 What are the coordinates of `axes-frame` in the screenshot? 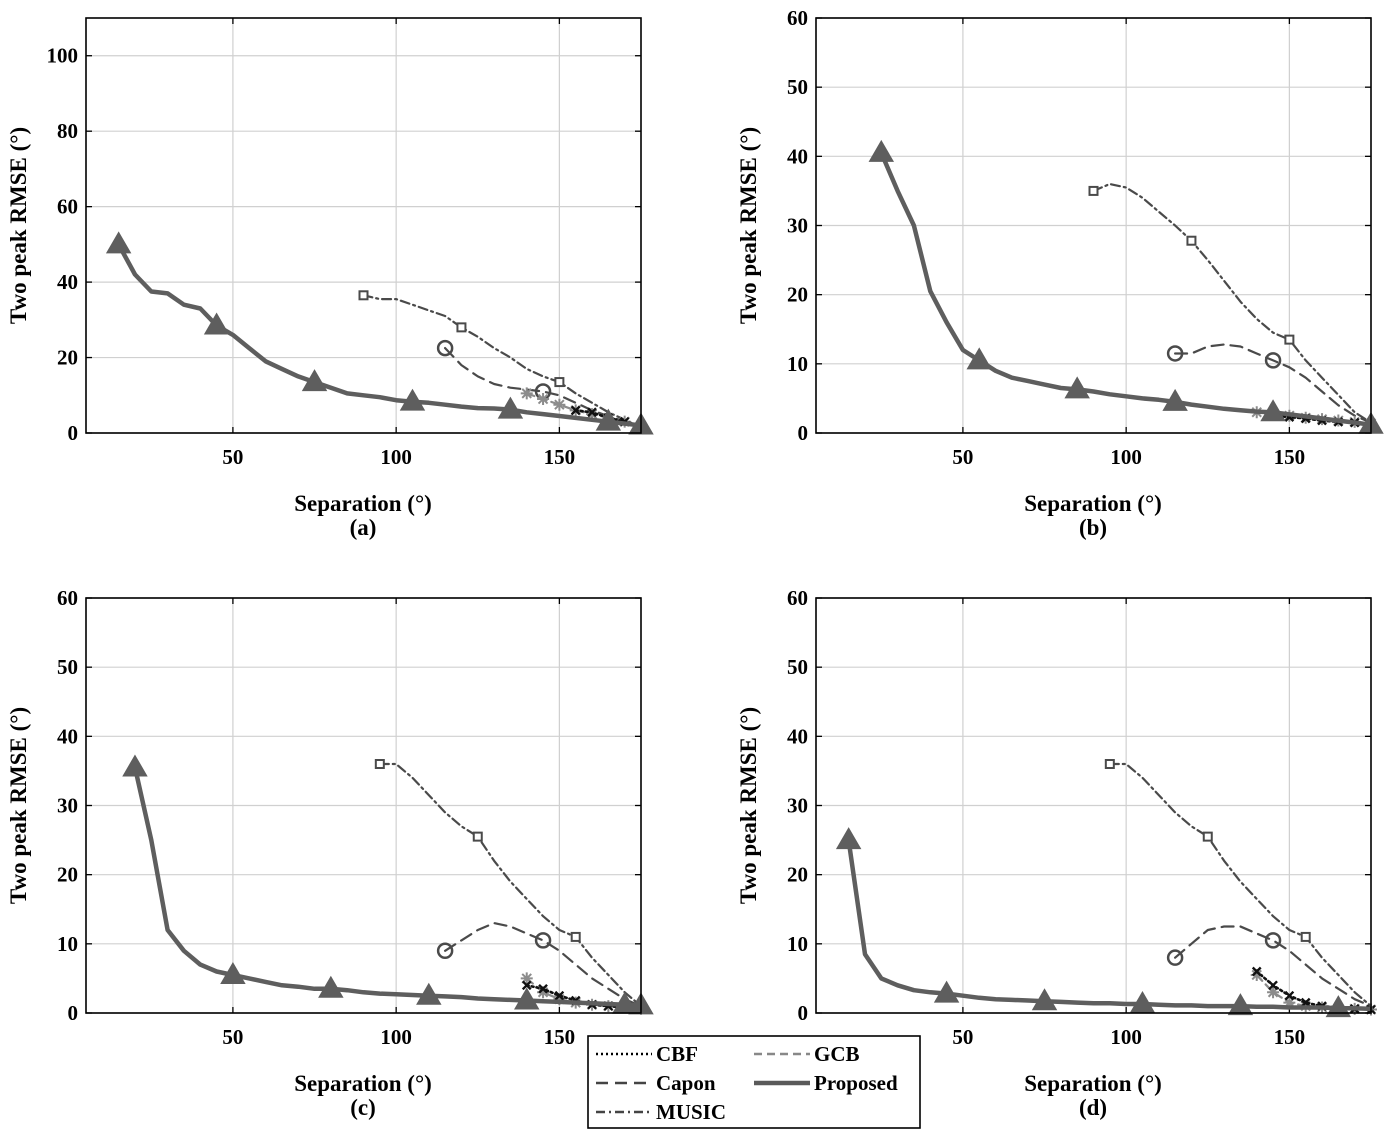 It's located at (363, 225).